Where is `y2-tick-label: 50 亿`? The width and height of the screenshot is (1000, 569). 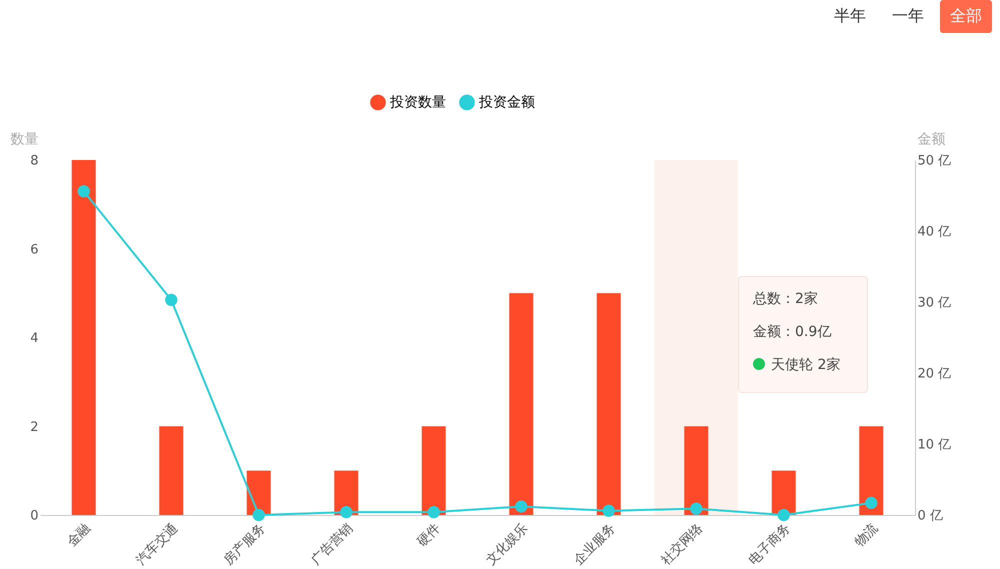 y2-tick-label: 50 亿 is located at coordinates (935, 161).